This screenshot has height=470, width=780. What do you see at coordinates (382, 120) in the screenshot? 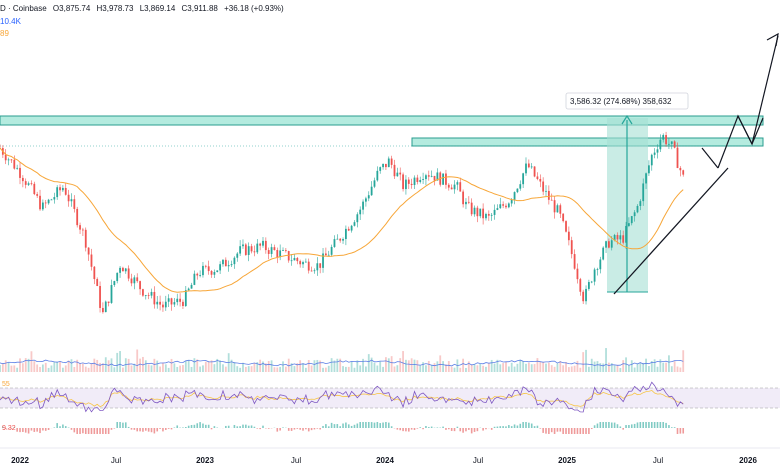
I see `resistance-zone-upper` at bounding box center [382, 120].